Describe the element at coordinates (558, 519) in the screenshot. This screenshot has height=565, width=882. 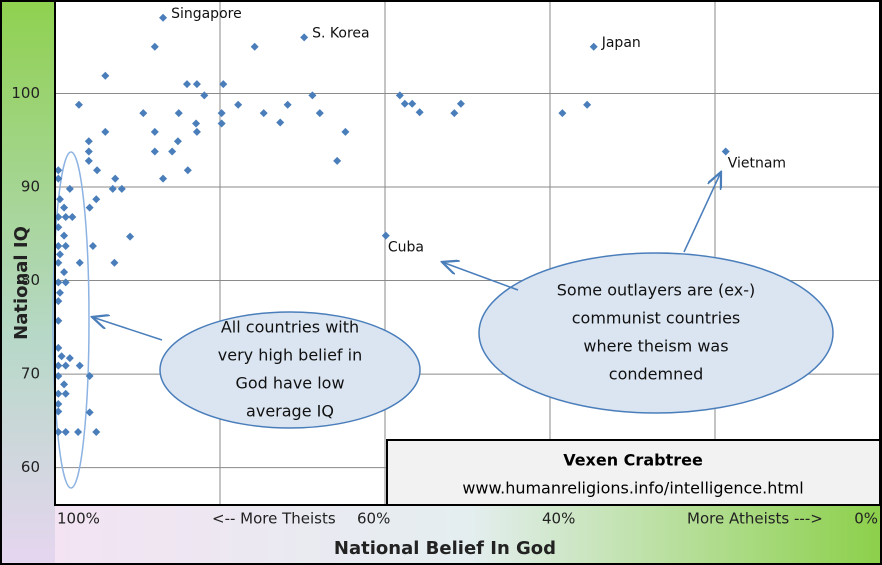
I see `x-tick-label: 40%` at that location.